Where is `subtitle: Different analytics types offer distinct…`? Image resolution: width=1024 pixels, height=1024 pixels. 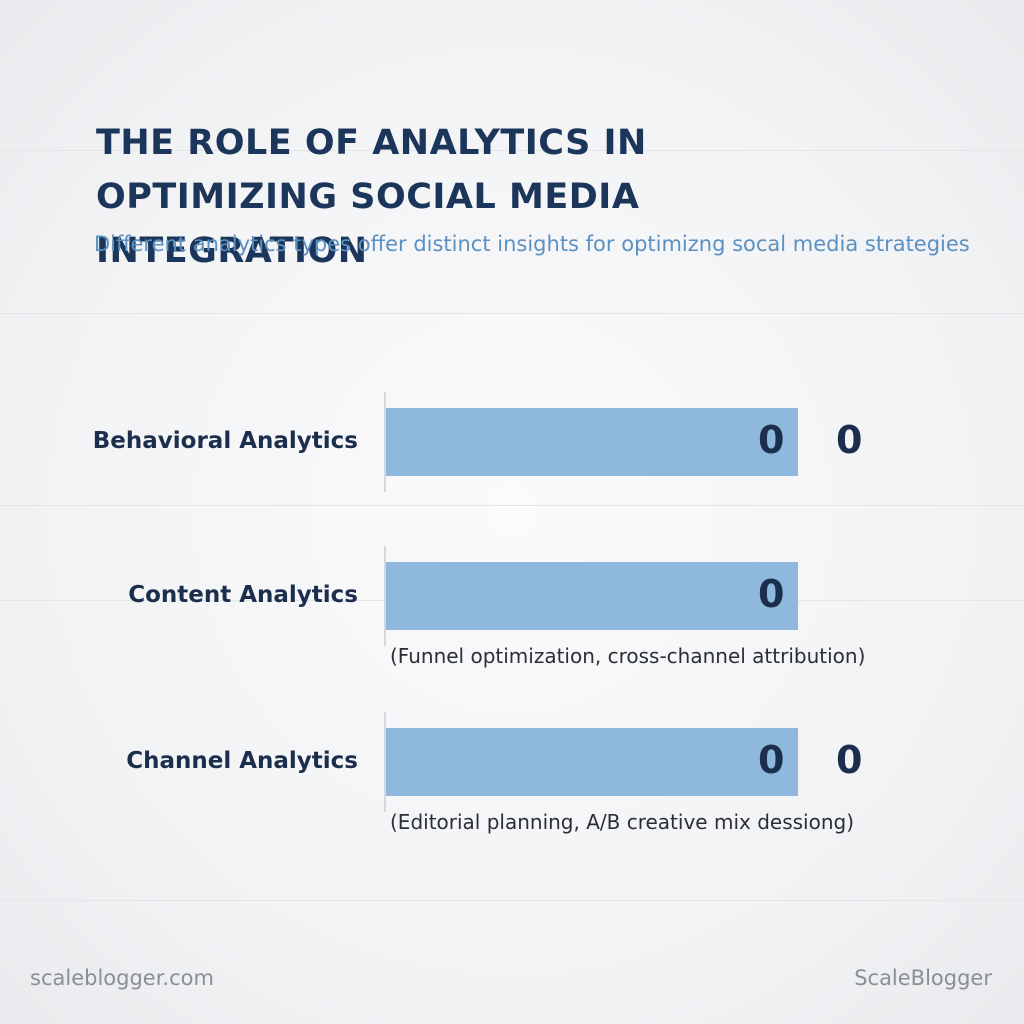 subtitle: Different analytics types offer distinct… is located at coordinates (532, 244).